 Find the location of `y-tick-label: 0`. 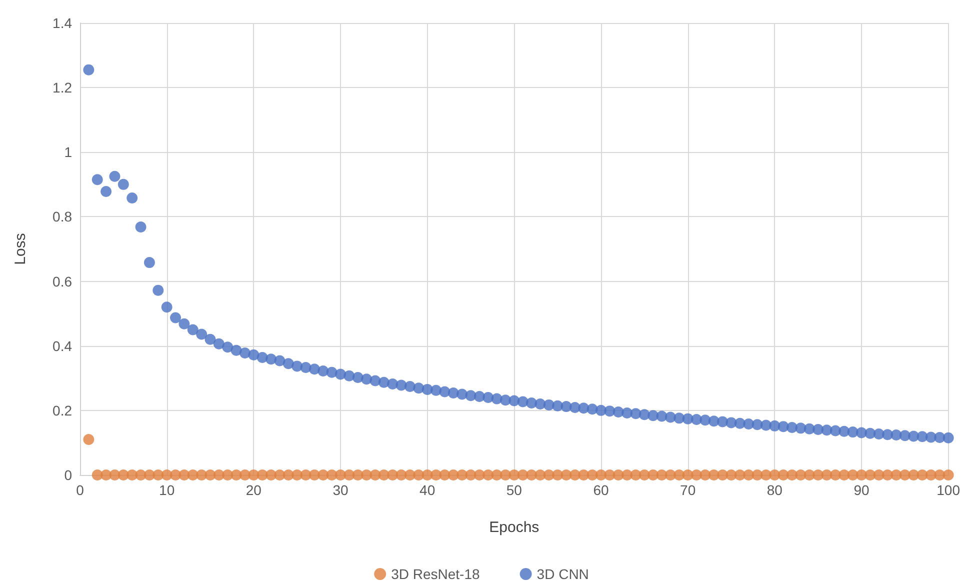

y-tick-label: 0 is located at coordinates (68, 475).